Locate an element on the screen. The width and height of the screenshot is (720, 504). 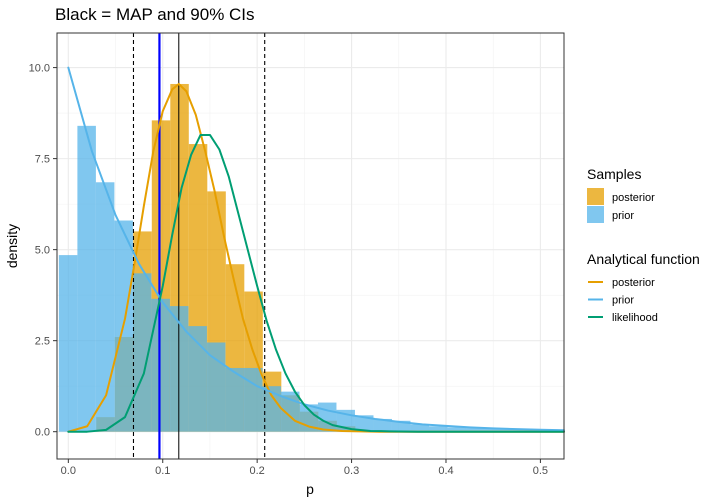
legend-title-samples: Samples is located at coordinates (614, 174).